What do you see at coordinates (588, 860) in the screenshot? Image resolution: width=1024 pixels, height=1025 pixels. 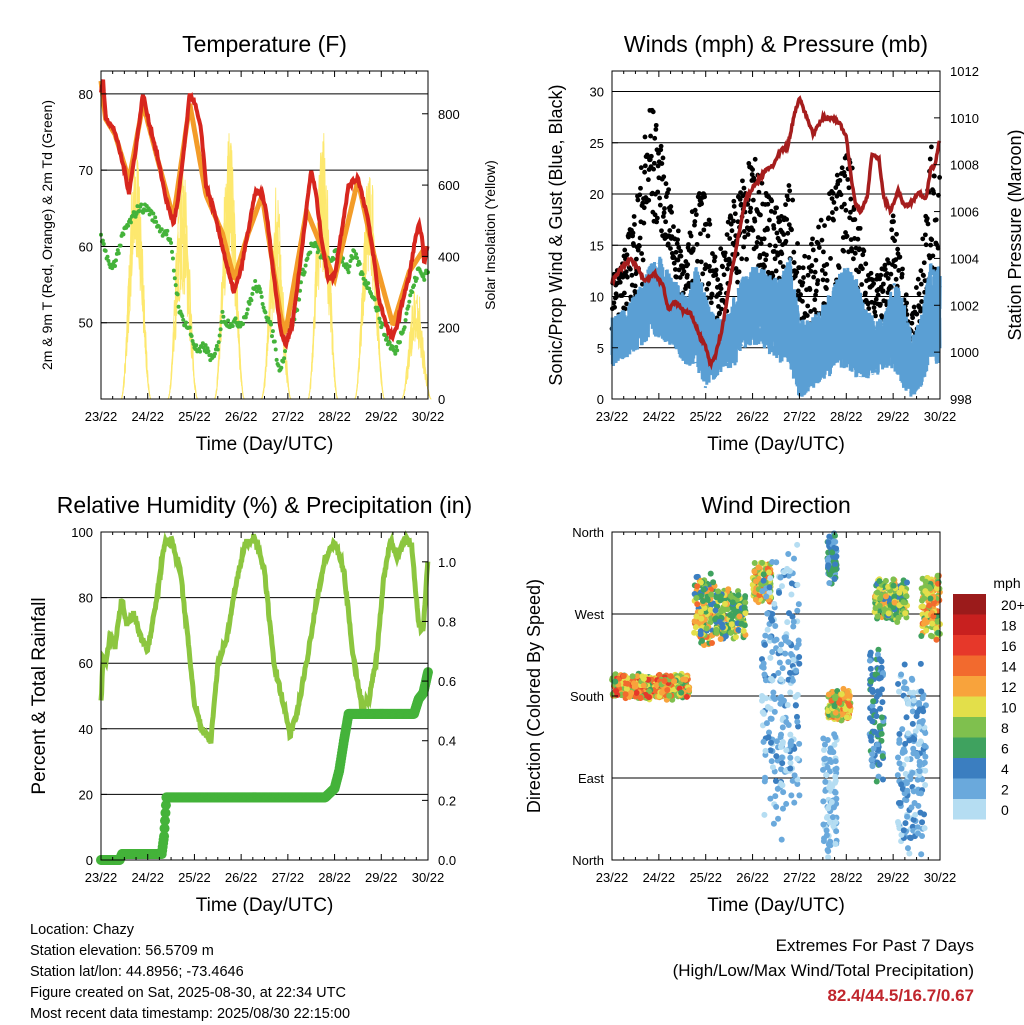 I see `y-tick-label: North` at bounding box center [588, 860].